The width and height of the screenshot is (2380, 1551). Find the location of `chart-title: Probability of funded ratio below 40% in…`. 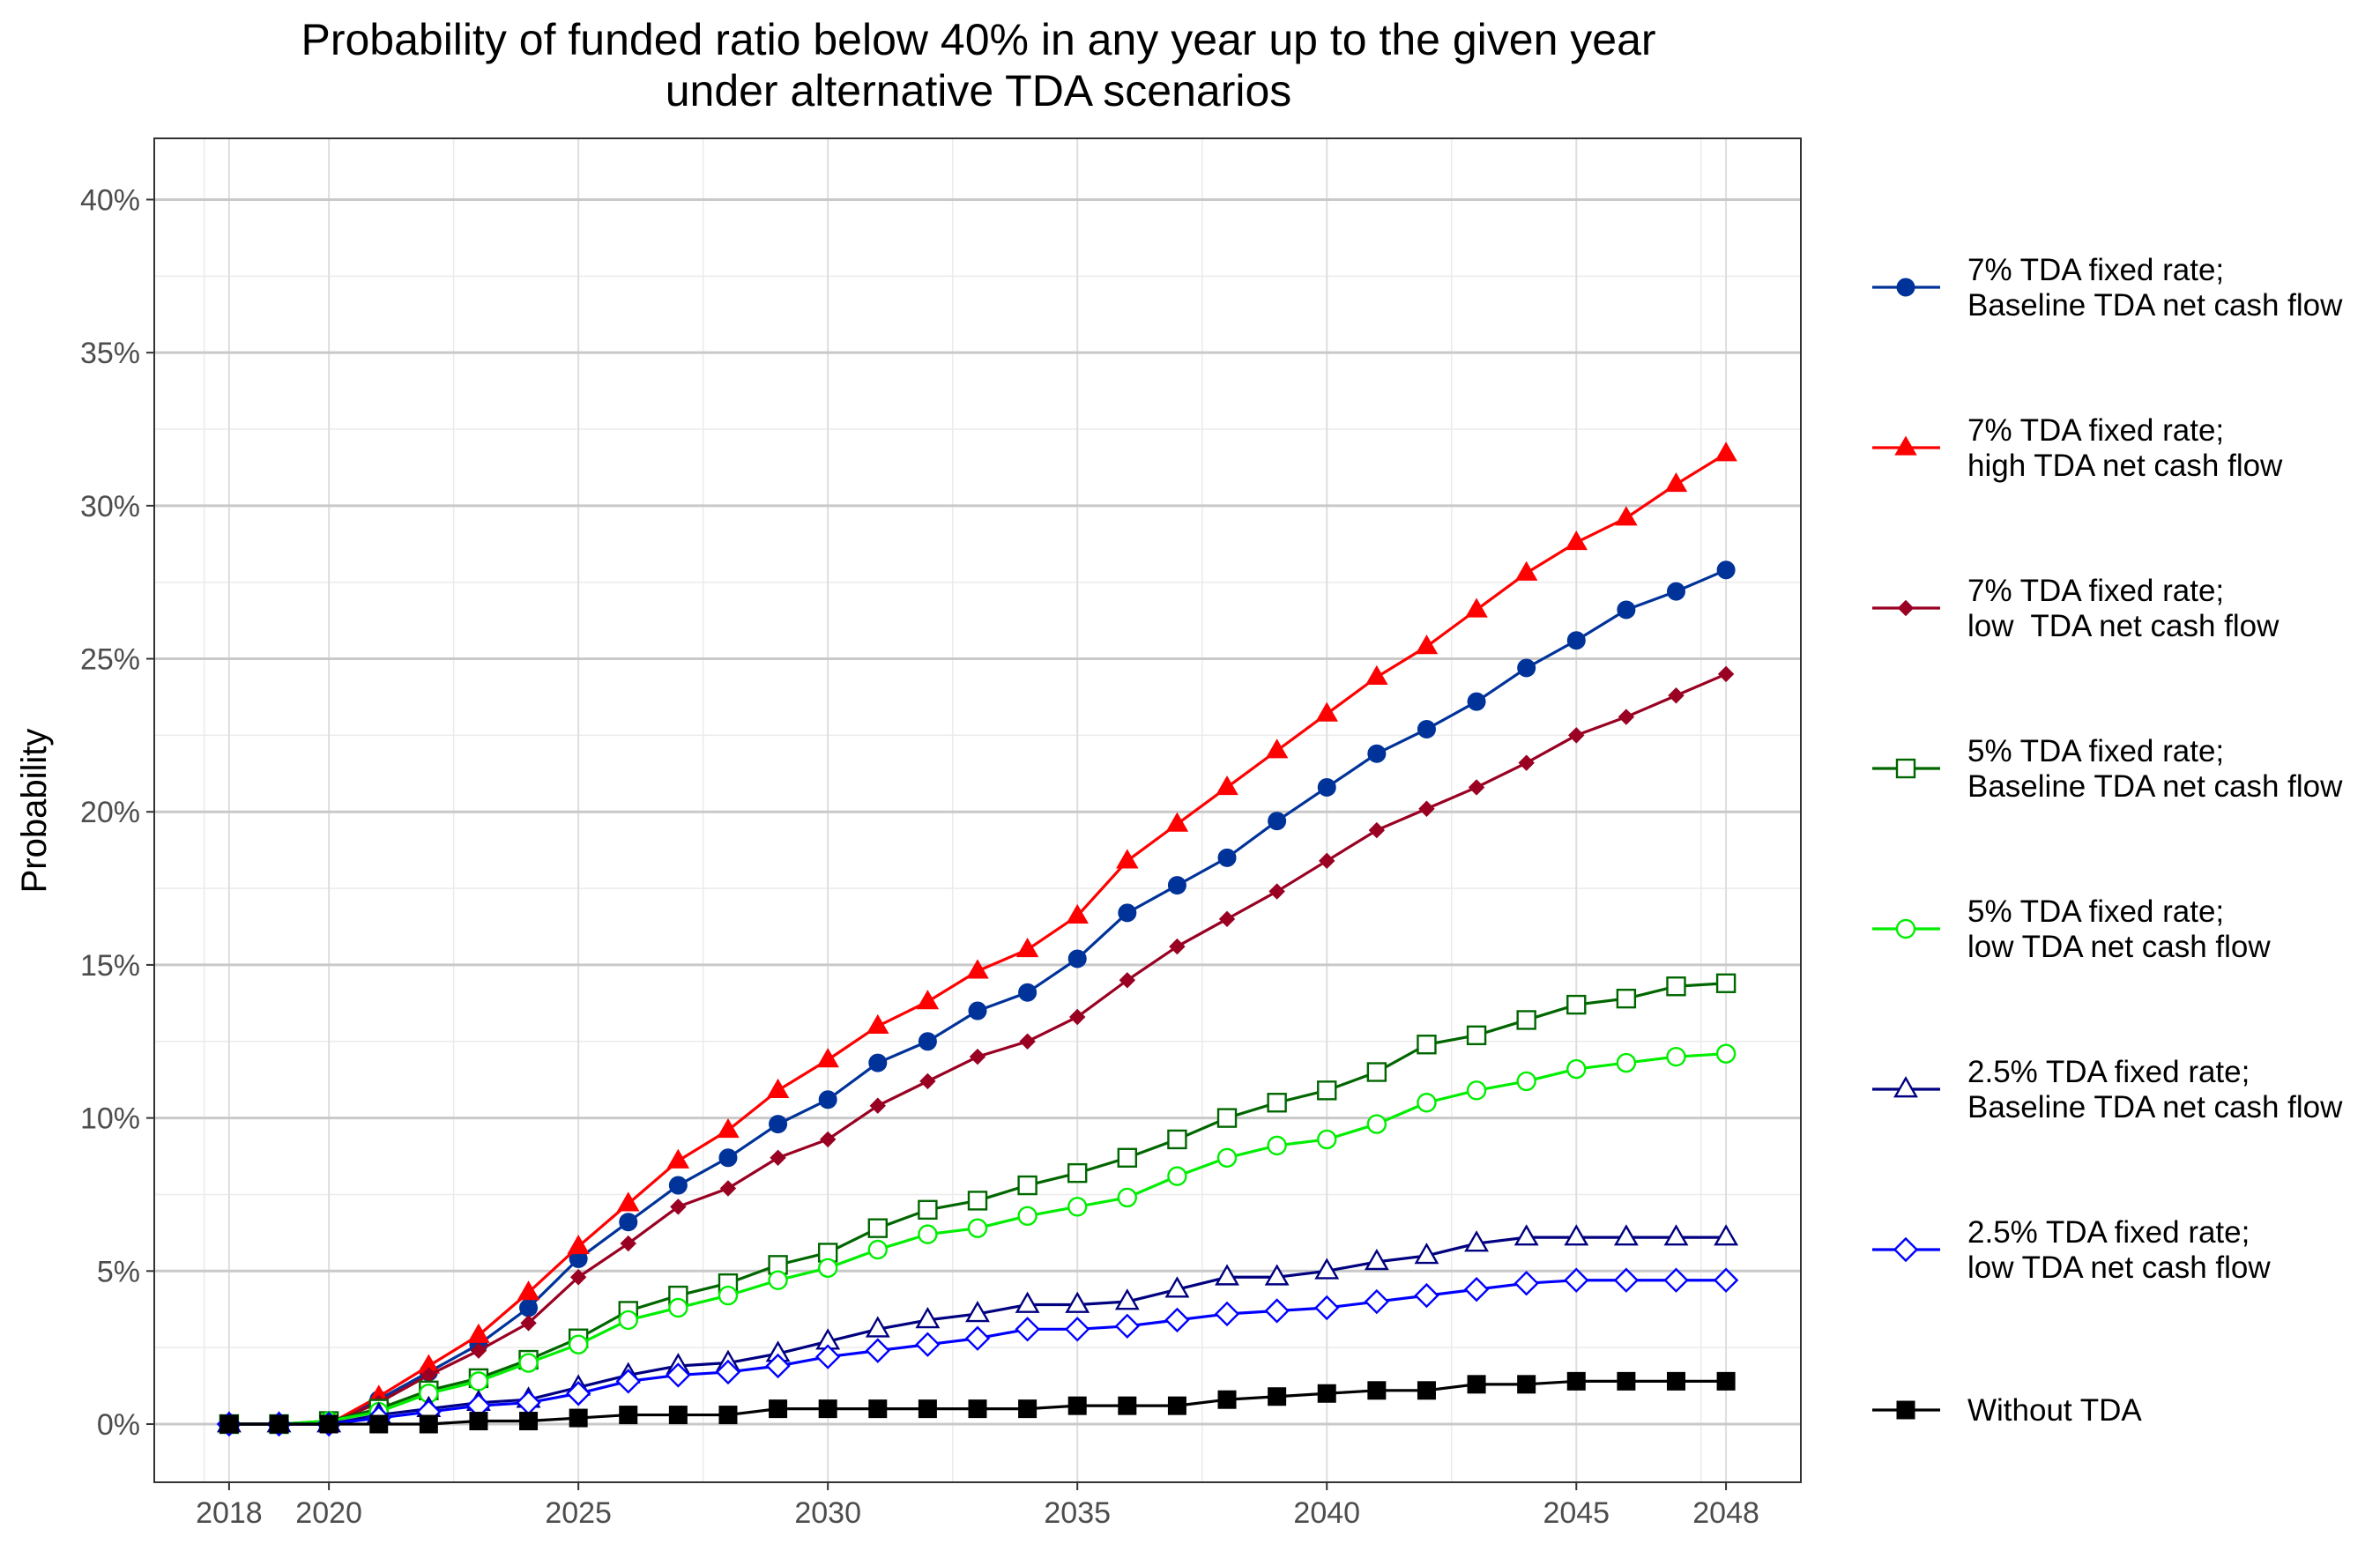

chart-title: Probability of funded ratio below 40% in… is located at coordinates (978, 65).